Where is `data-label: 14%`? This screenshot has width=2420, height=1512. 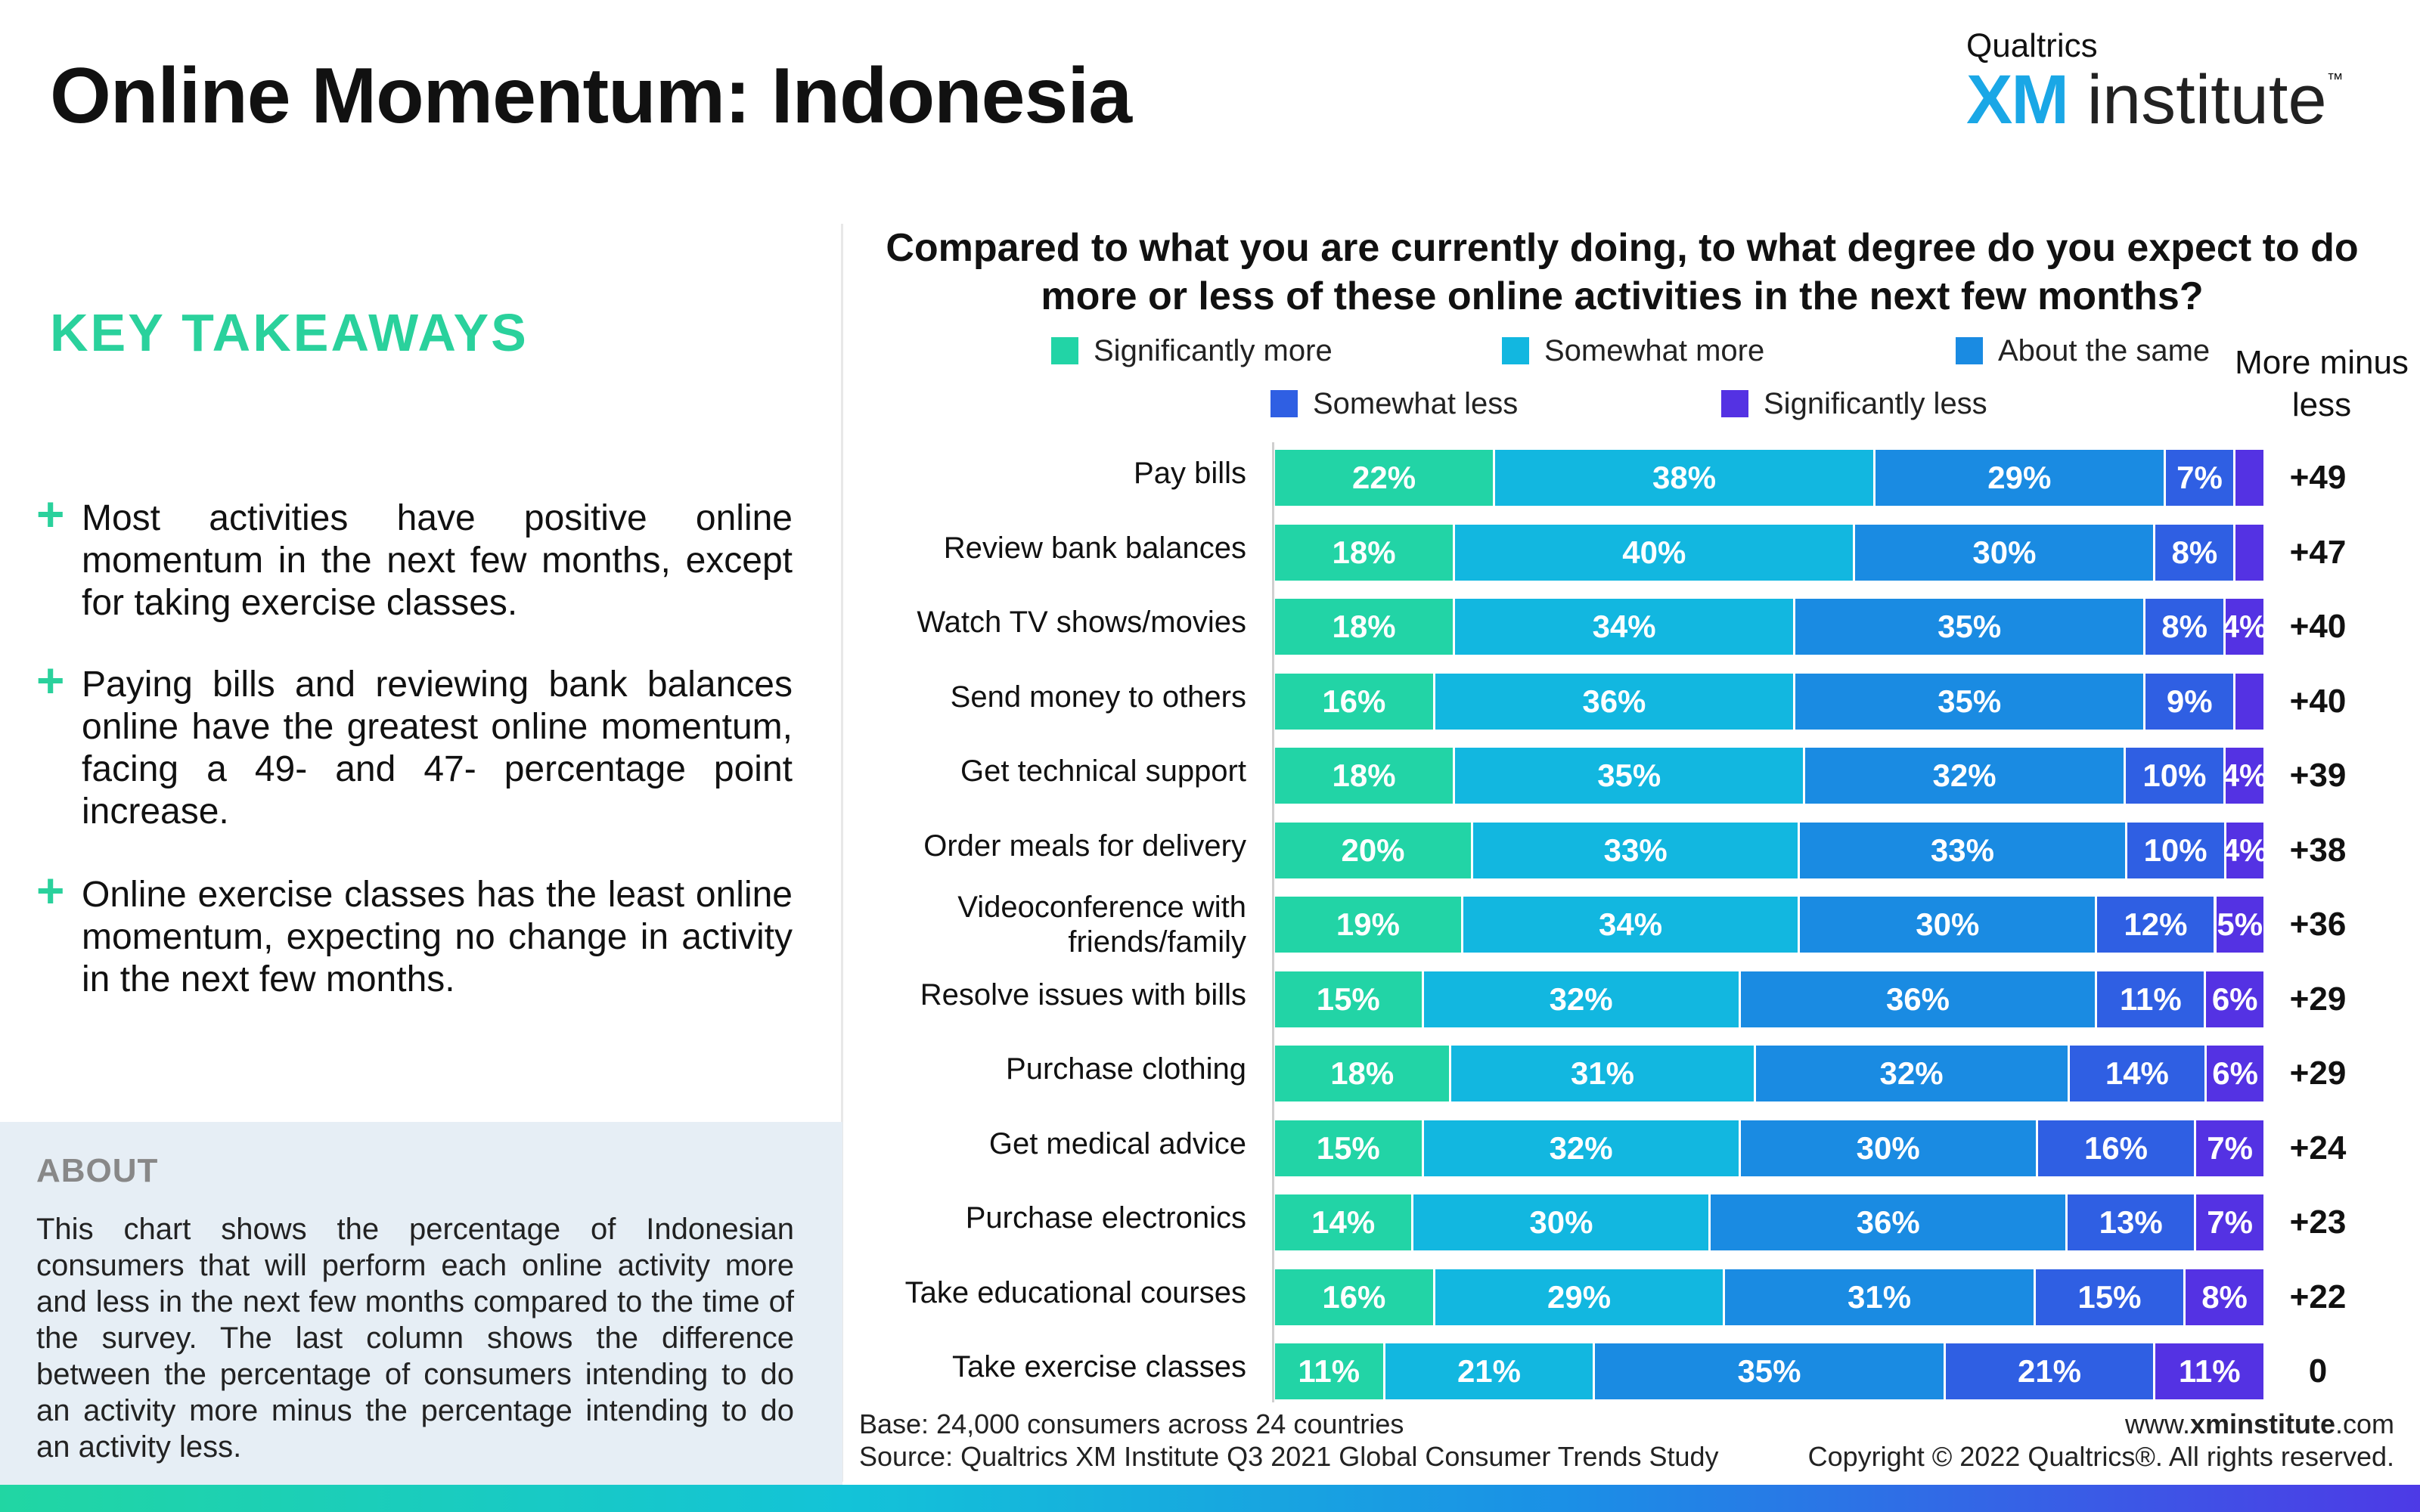 data-label: 14% is located at coordinates (2137, 1073).